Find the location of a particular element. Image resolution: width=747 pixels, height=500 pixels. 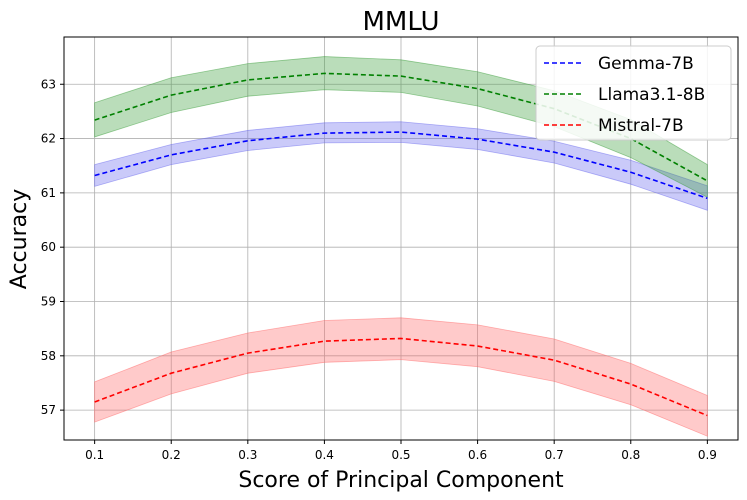

x-tick-label: 0.6 is located at coordinates (477, 455).